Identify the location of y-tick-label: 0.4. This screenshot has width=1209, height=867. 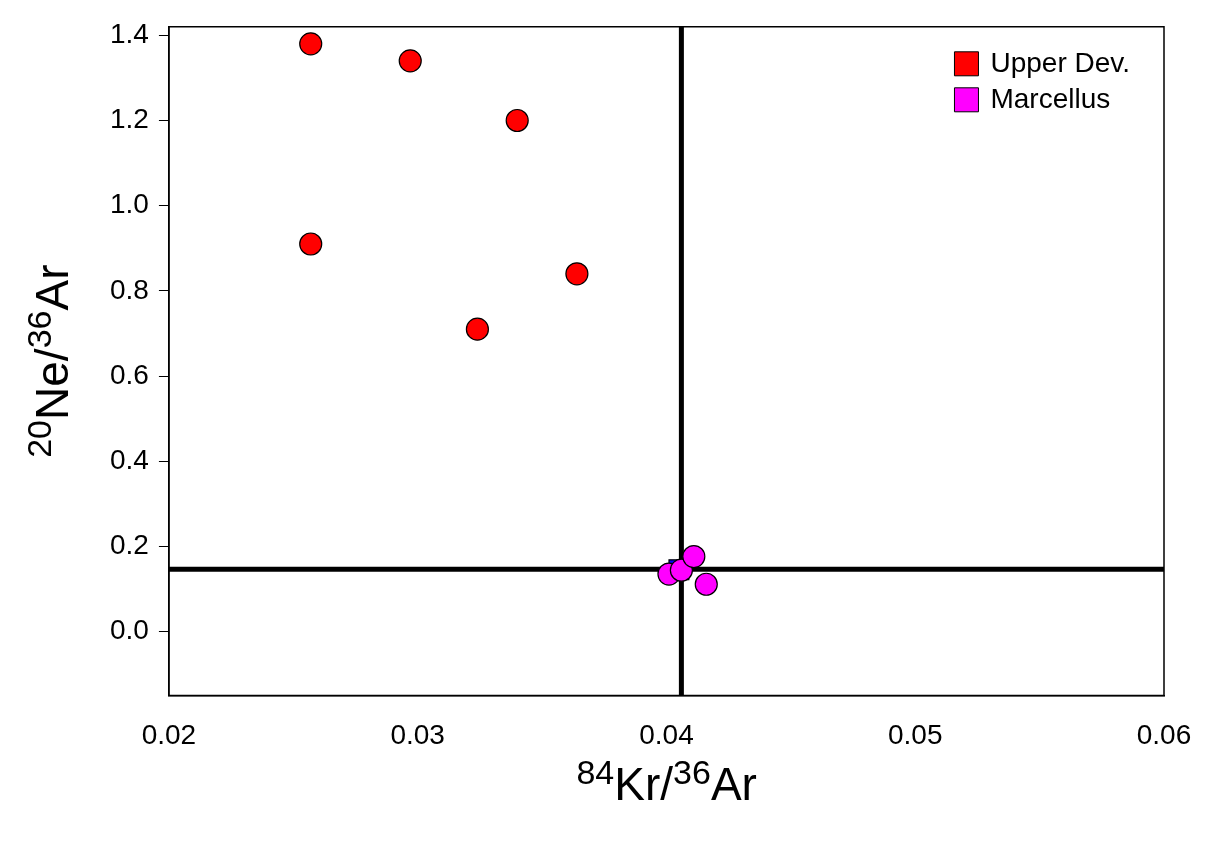
(129, 459).